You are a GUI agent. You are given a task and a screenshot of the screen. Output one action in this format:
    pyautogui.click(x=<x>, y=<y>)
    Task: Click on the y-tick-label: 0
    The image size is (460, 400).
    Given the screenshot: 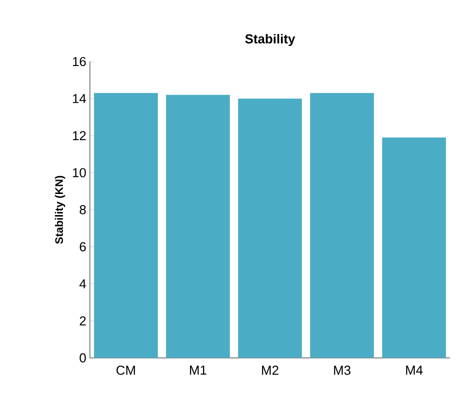 What is the action you would take?
    pyautogui.click(x=83, y=358)
    